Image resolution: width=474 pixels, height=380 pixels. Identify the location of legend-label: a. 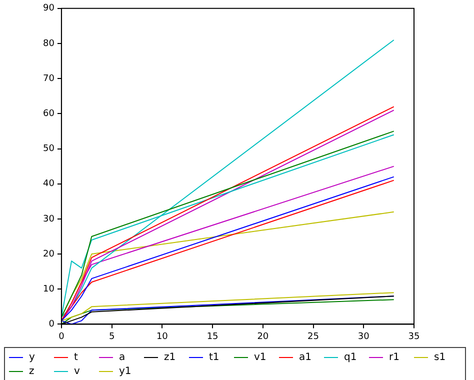
(122, 357).